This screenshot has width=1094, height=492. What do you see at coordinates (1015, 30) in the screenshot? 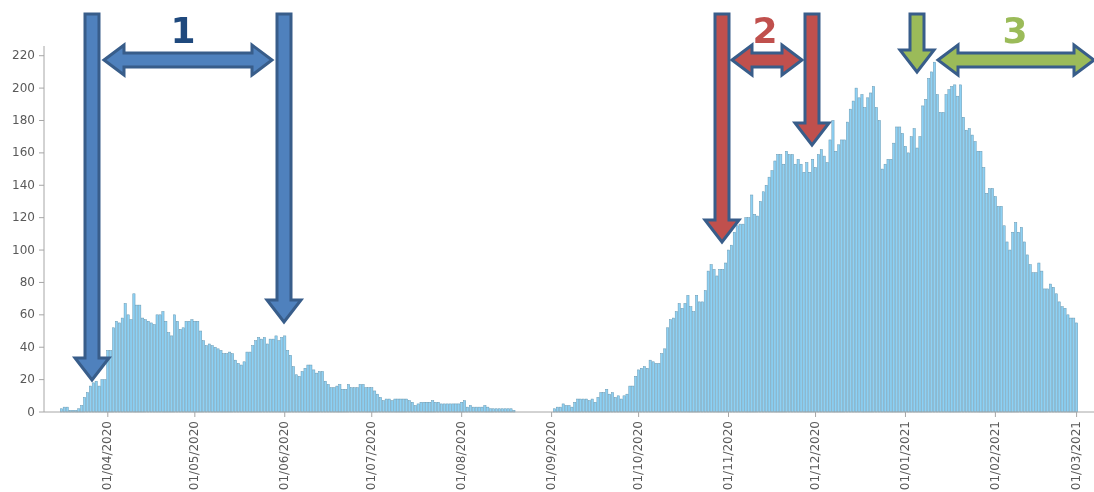
I see `annotation: 3` at bounding box center [1015, 30].